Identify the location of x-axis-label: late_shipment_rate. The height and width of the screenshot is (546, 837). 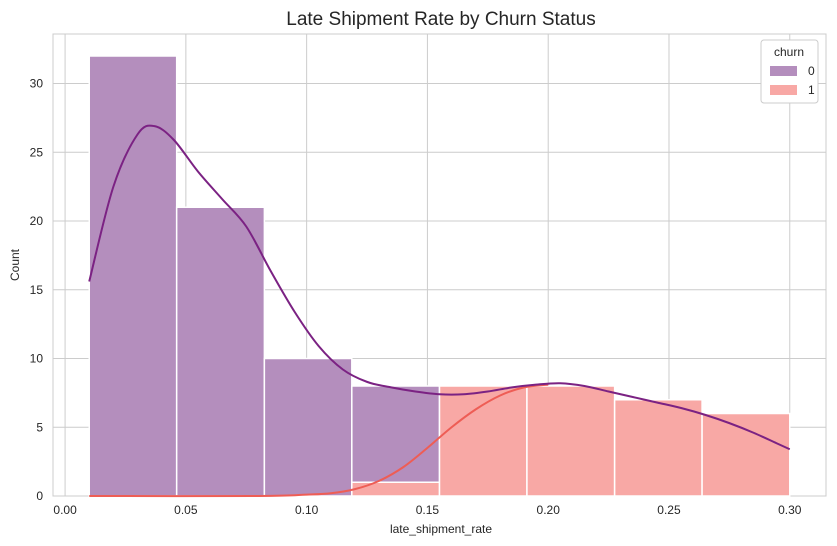
(441, 529).